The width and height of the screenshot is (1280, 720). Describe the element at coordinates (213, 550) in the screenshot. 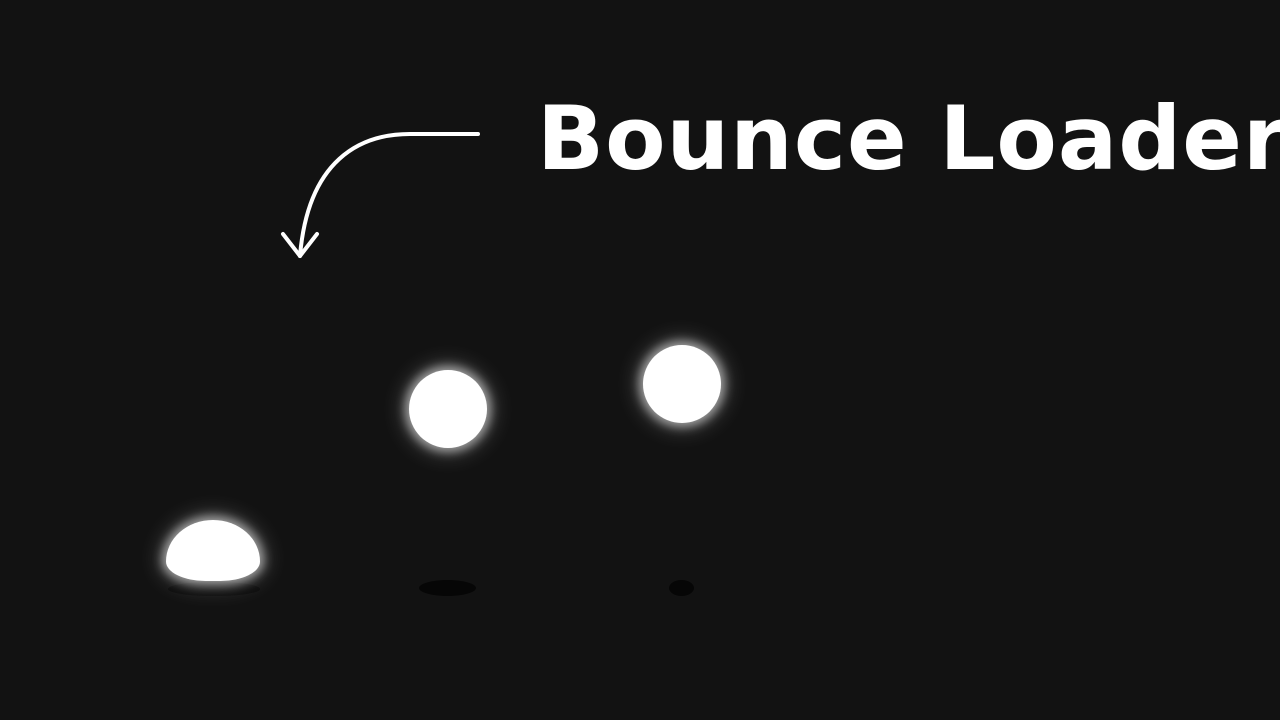

I see `bounce-ball-squashed` at that location.